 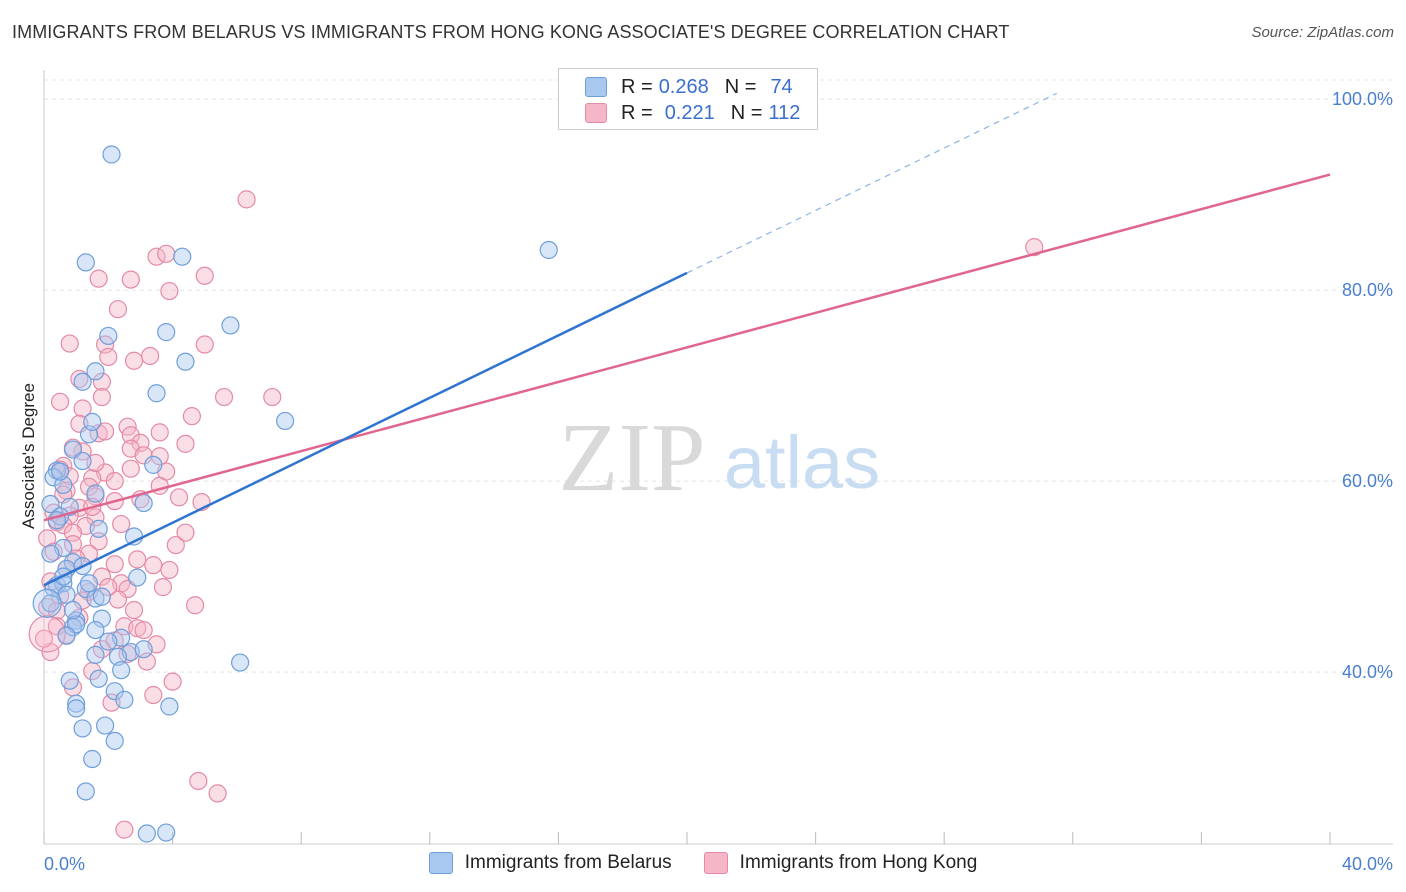 What do you see at coordinates (689, 112) in the screenshot?
I see `legend-r-value: 0.221` at bounding box center [689, 112].